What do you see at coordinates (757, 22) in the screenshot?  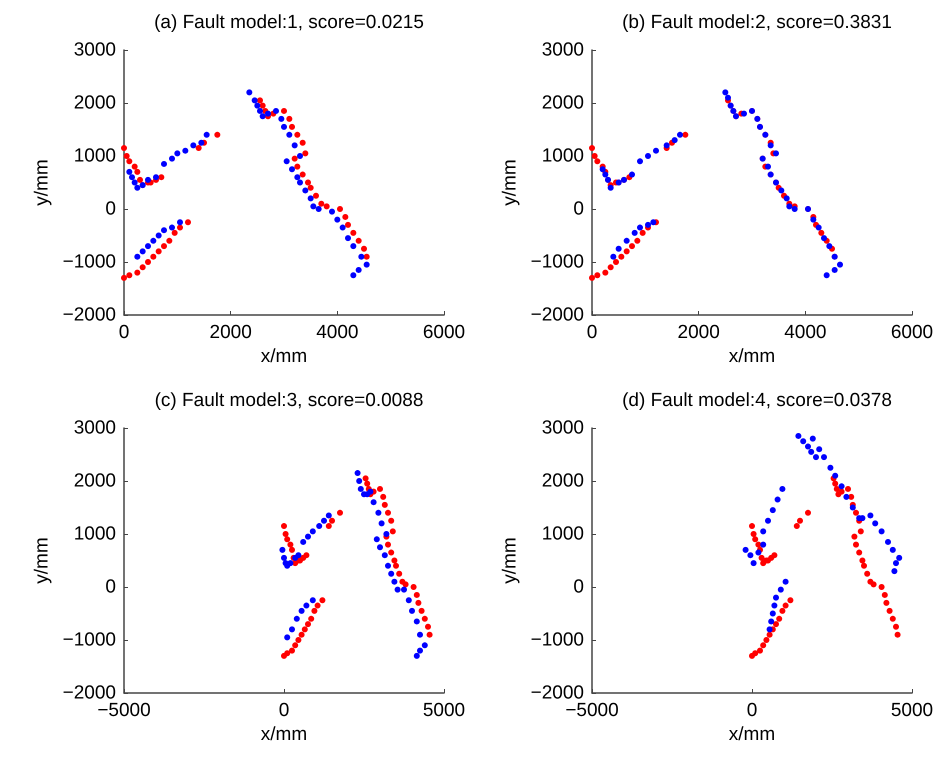 I see `chart-title: (b) Fault model:2, score=0.3831` at bounding box center [757, 22].